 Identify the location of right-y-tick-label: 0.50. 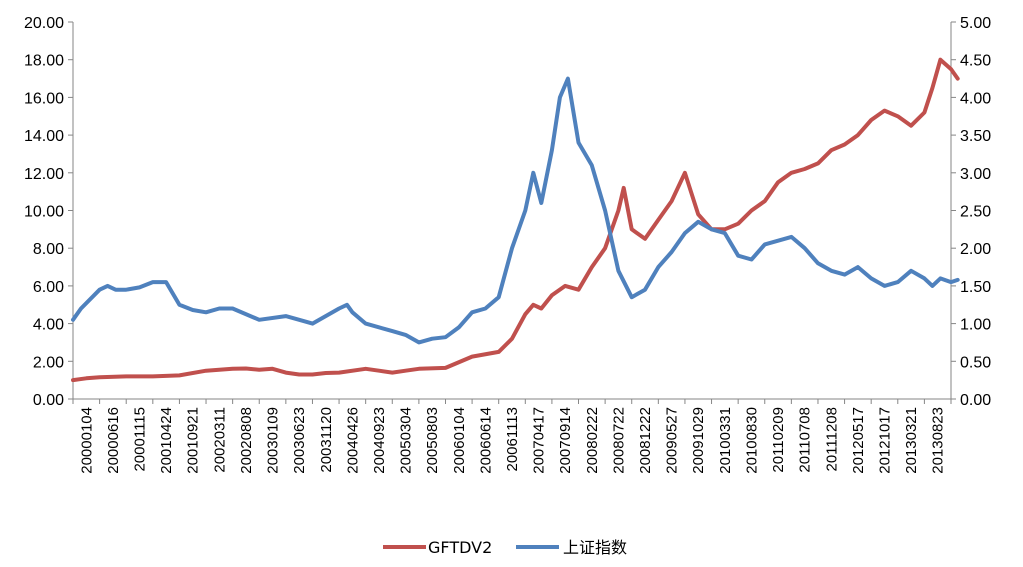
(975, 362).